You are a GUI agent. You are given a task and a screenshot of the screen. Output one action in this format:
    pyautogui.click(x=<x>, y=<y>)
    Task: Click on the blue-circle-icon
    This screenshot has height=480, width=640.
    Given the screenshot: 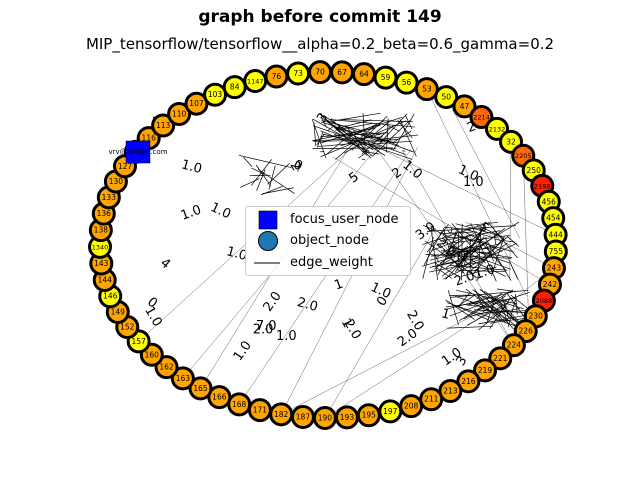 What is the action you would take?
    pyautogui.click(x=268, y=241)
    